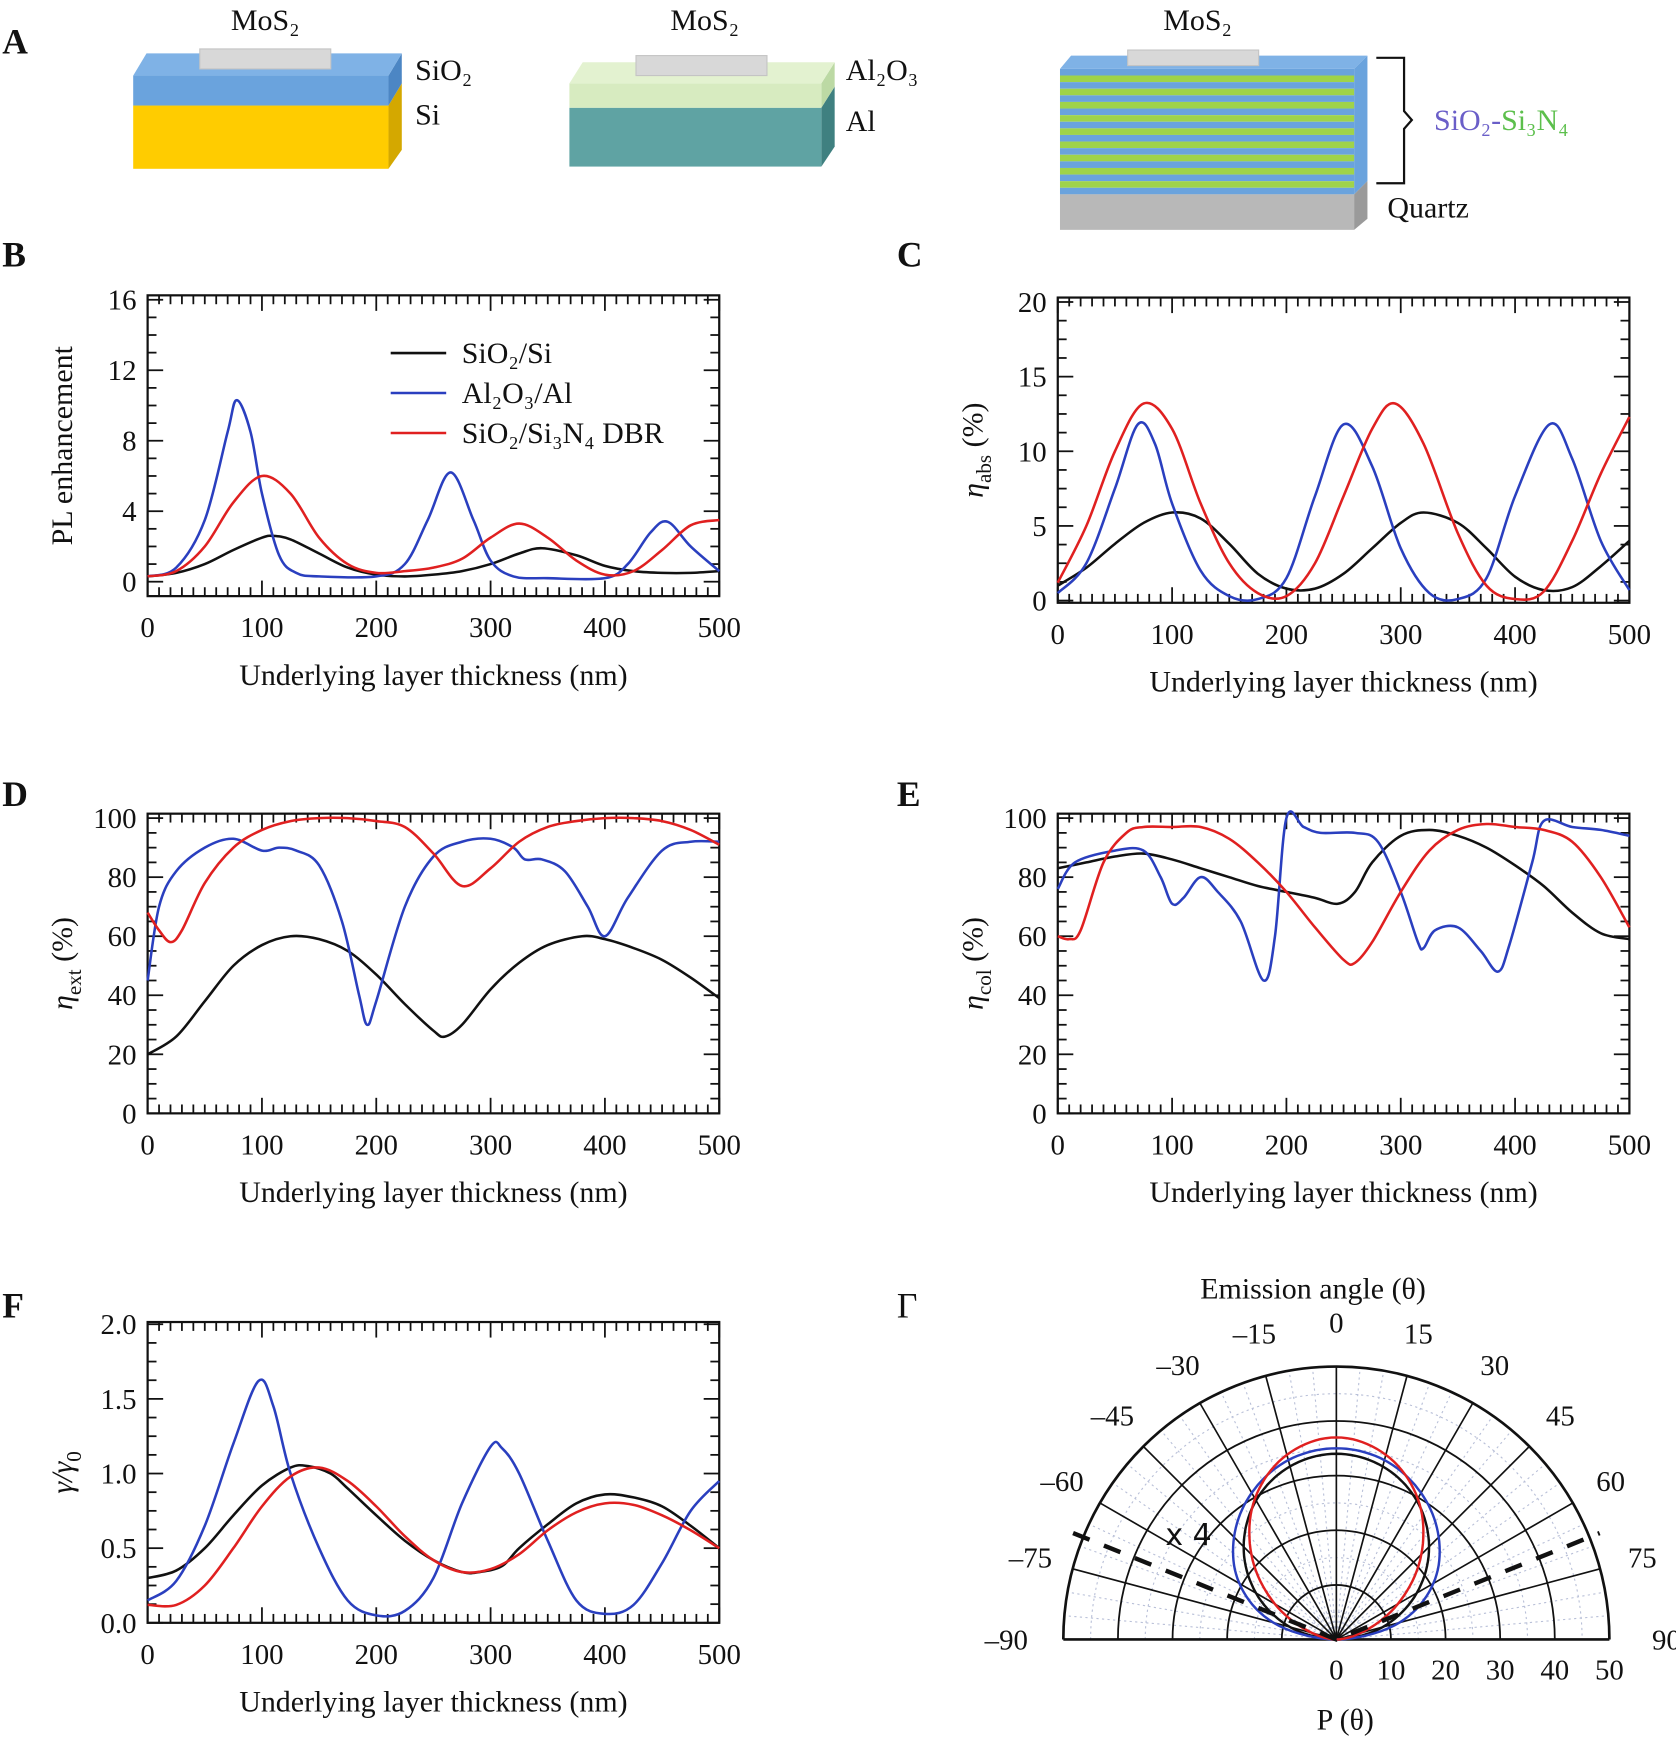 The height and width of the screenshot is (1745, 1676). What do you see at coordinates (74, 1456) in the screenshot?
I see `y-axis-label-sub: 0` at bounding box center [74, 1456].